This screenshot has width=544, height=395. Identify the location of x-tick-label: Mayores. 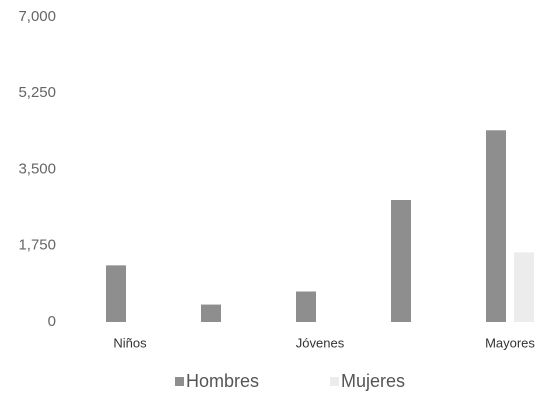
(510, 342).